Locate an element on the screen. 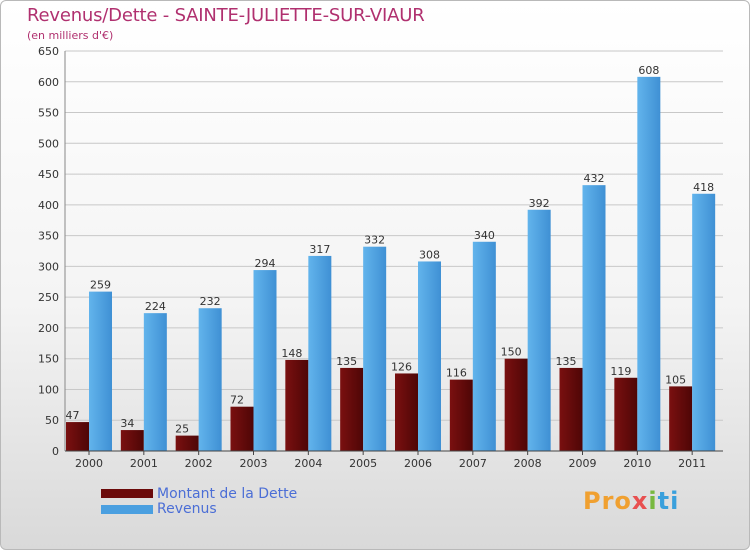 The image size is (750, 550). data-label: 126 is located at coordinates (401, 366).